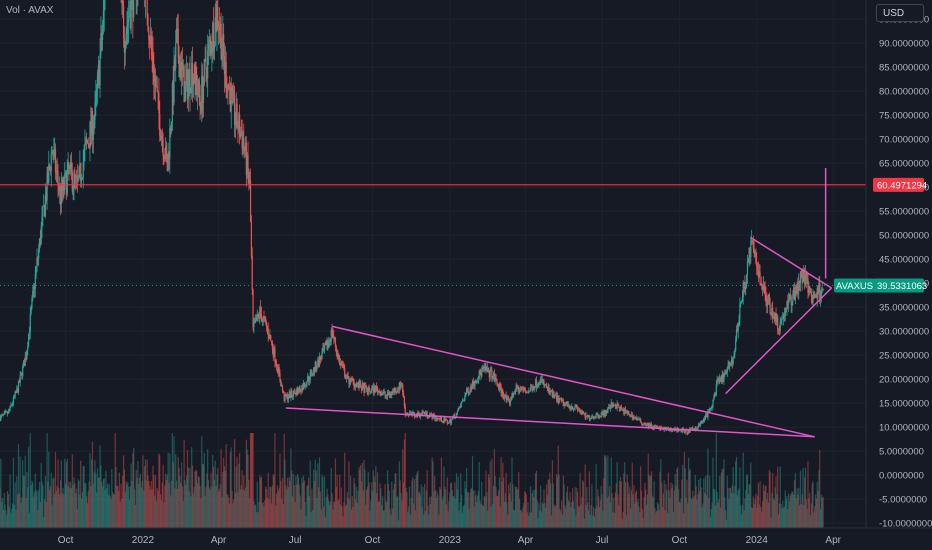  What do you see at coordinates (779, 341) in the screenshot?
I see `trendline-triangle-lower` at bounding box center [779, 341].